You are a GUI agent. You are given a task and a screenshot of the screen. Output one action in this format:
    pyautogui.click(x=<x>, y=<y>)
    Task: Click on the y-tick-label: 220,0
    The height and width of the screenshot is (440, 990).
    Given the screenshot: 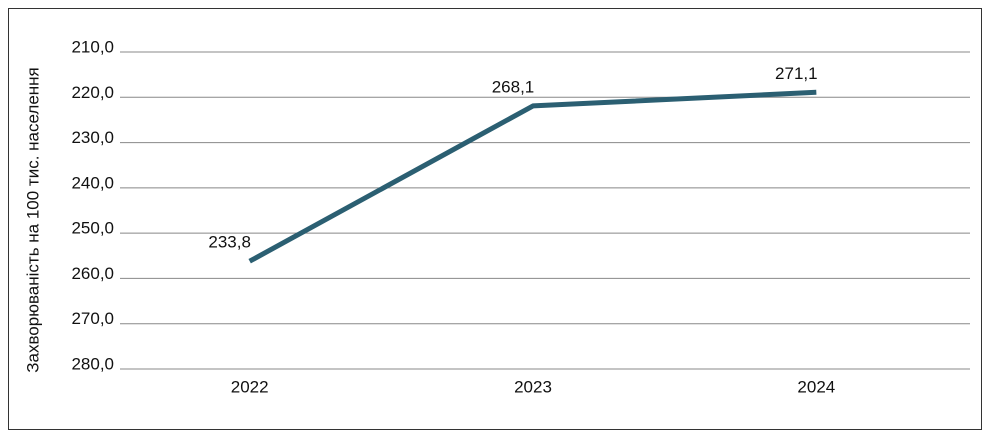 What is the action you would take?
    pyautogui.click(x=92, y=92)
    